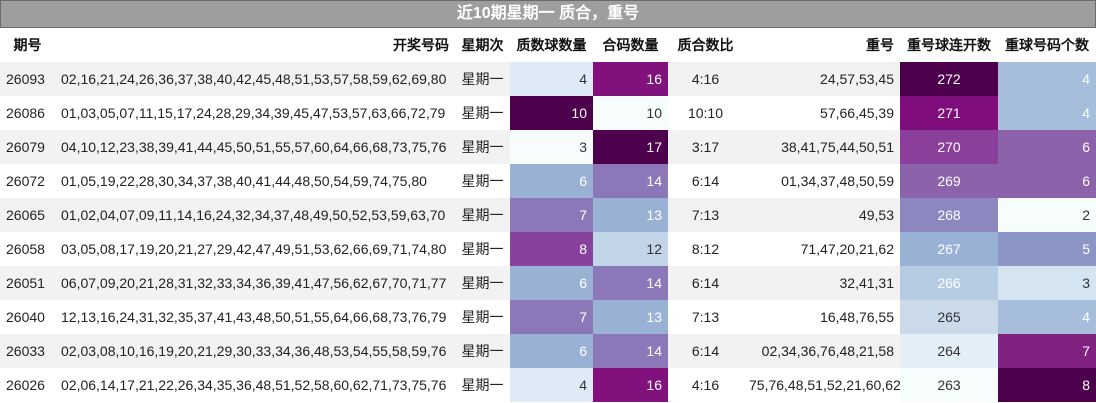 The height and width of the screenshot is (403, 1096). I want to click on streak-cell: 272, so click(949, 79).